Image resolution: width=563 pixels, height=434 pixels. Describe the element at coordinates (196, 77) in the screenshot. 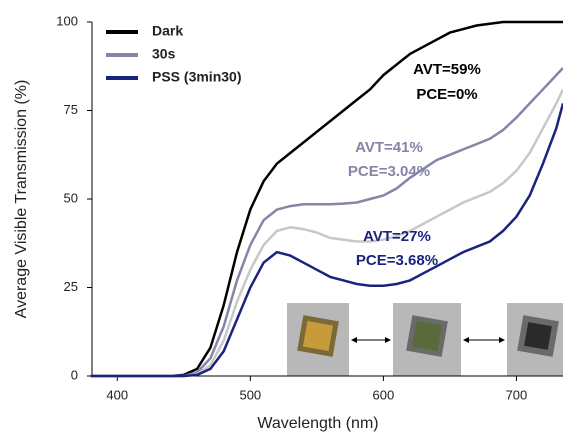

I see `legend-label: PSS (3min30)` at that location.